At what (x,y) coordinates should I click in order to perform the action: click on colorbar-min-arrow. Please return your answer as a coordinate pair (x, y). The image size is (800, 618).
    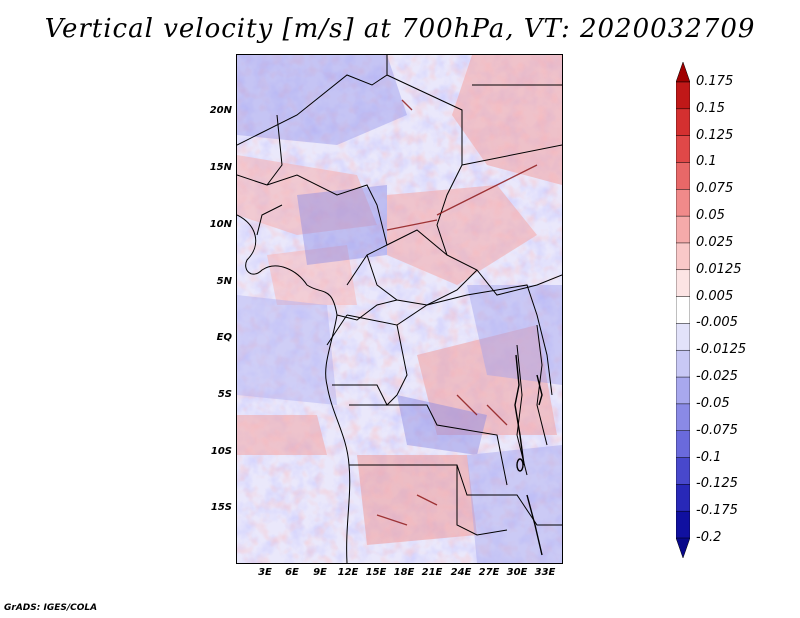
    Looking at the image, I should click on (683, 547).